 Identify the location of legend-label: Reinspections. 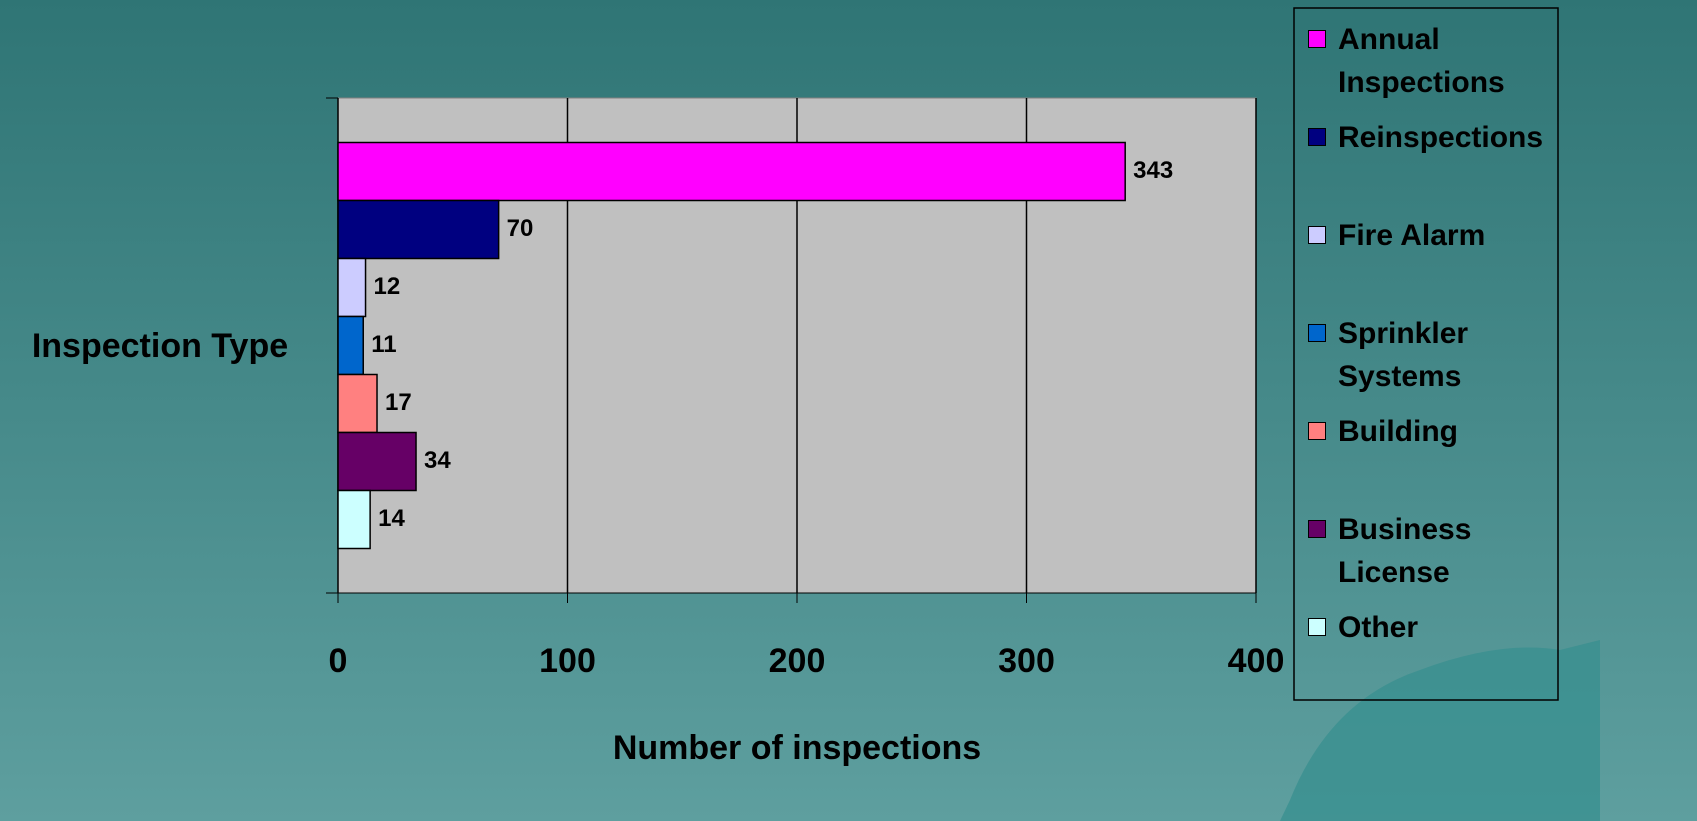
(1441, 137).